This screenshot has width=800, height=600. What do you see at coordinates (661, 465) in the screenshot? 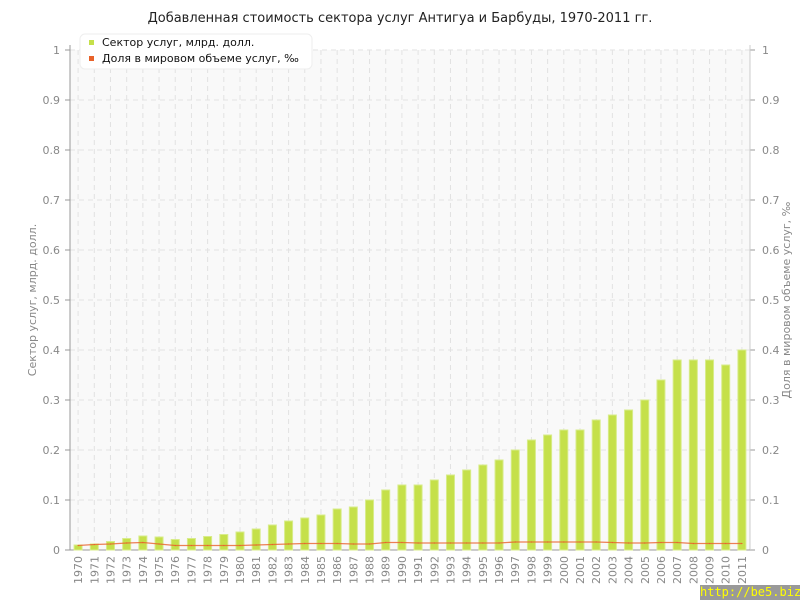
I see `bar-2006` at bounding box center [661, 465].